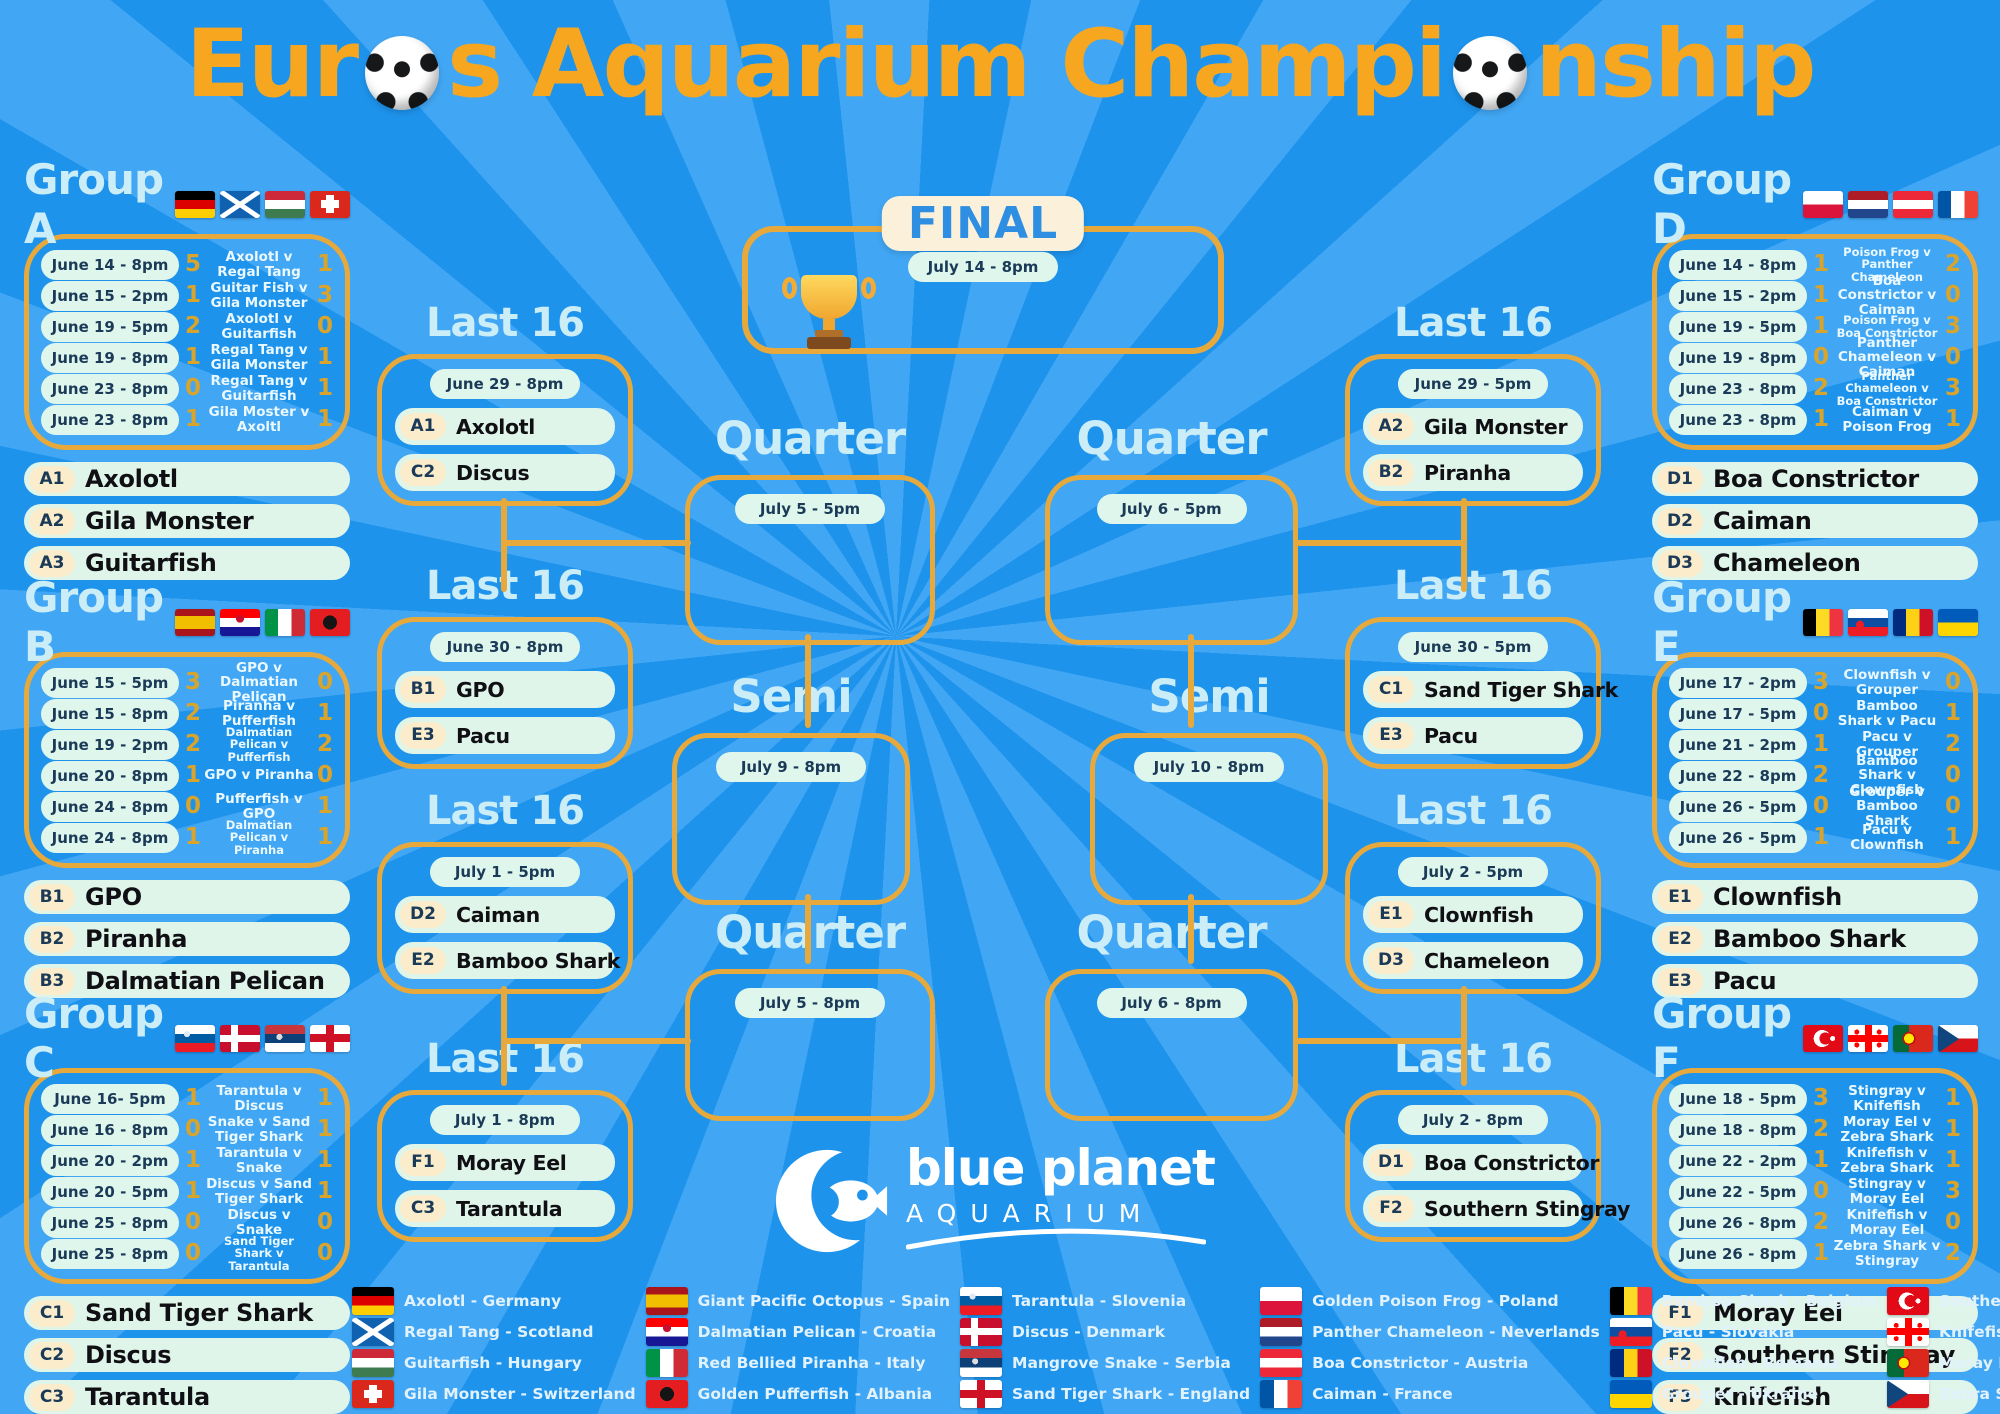 The height and width of the screenshot is (1414, 2000). What do you see at coordinates (259, 744) in the screenshot?
I see `match-result: 2 Dalmatian Pelican v Pufferfish 2` at bounding box center [259, 744].